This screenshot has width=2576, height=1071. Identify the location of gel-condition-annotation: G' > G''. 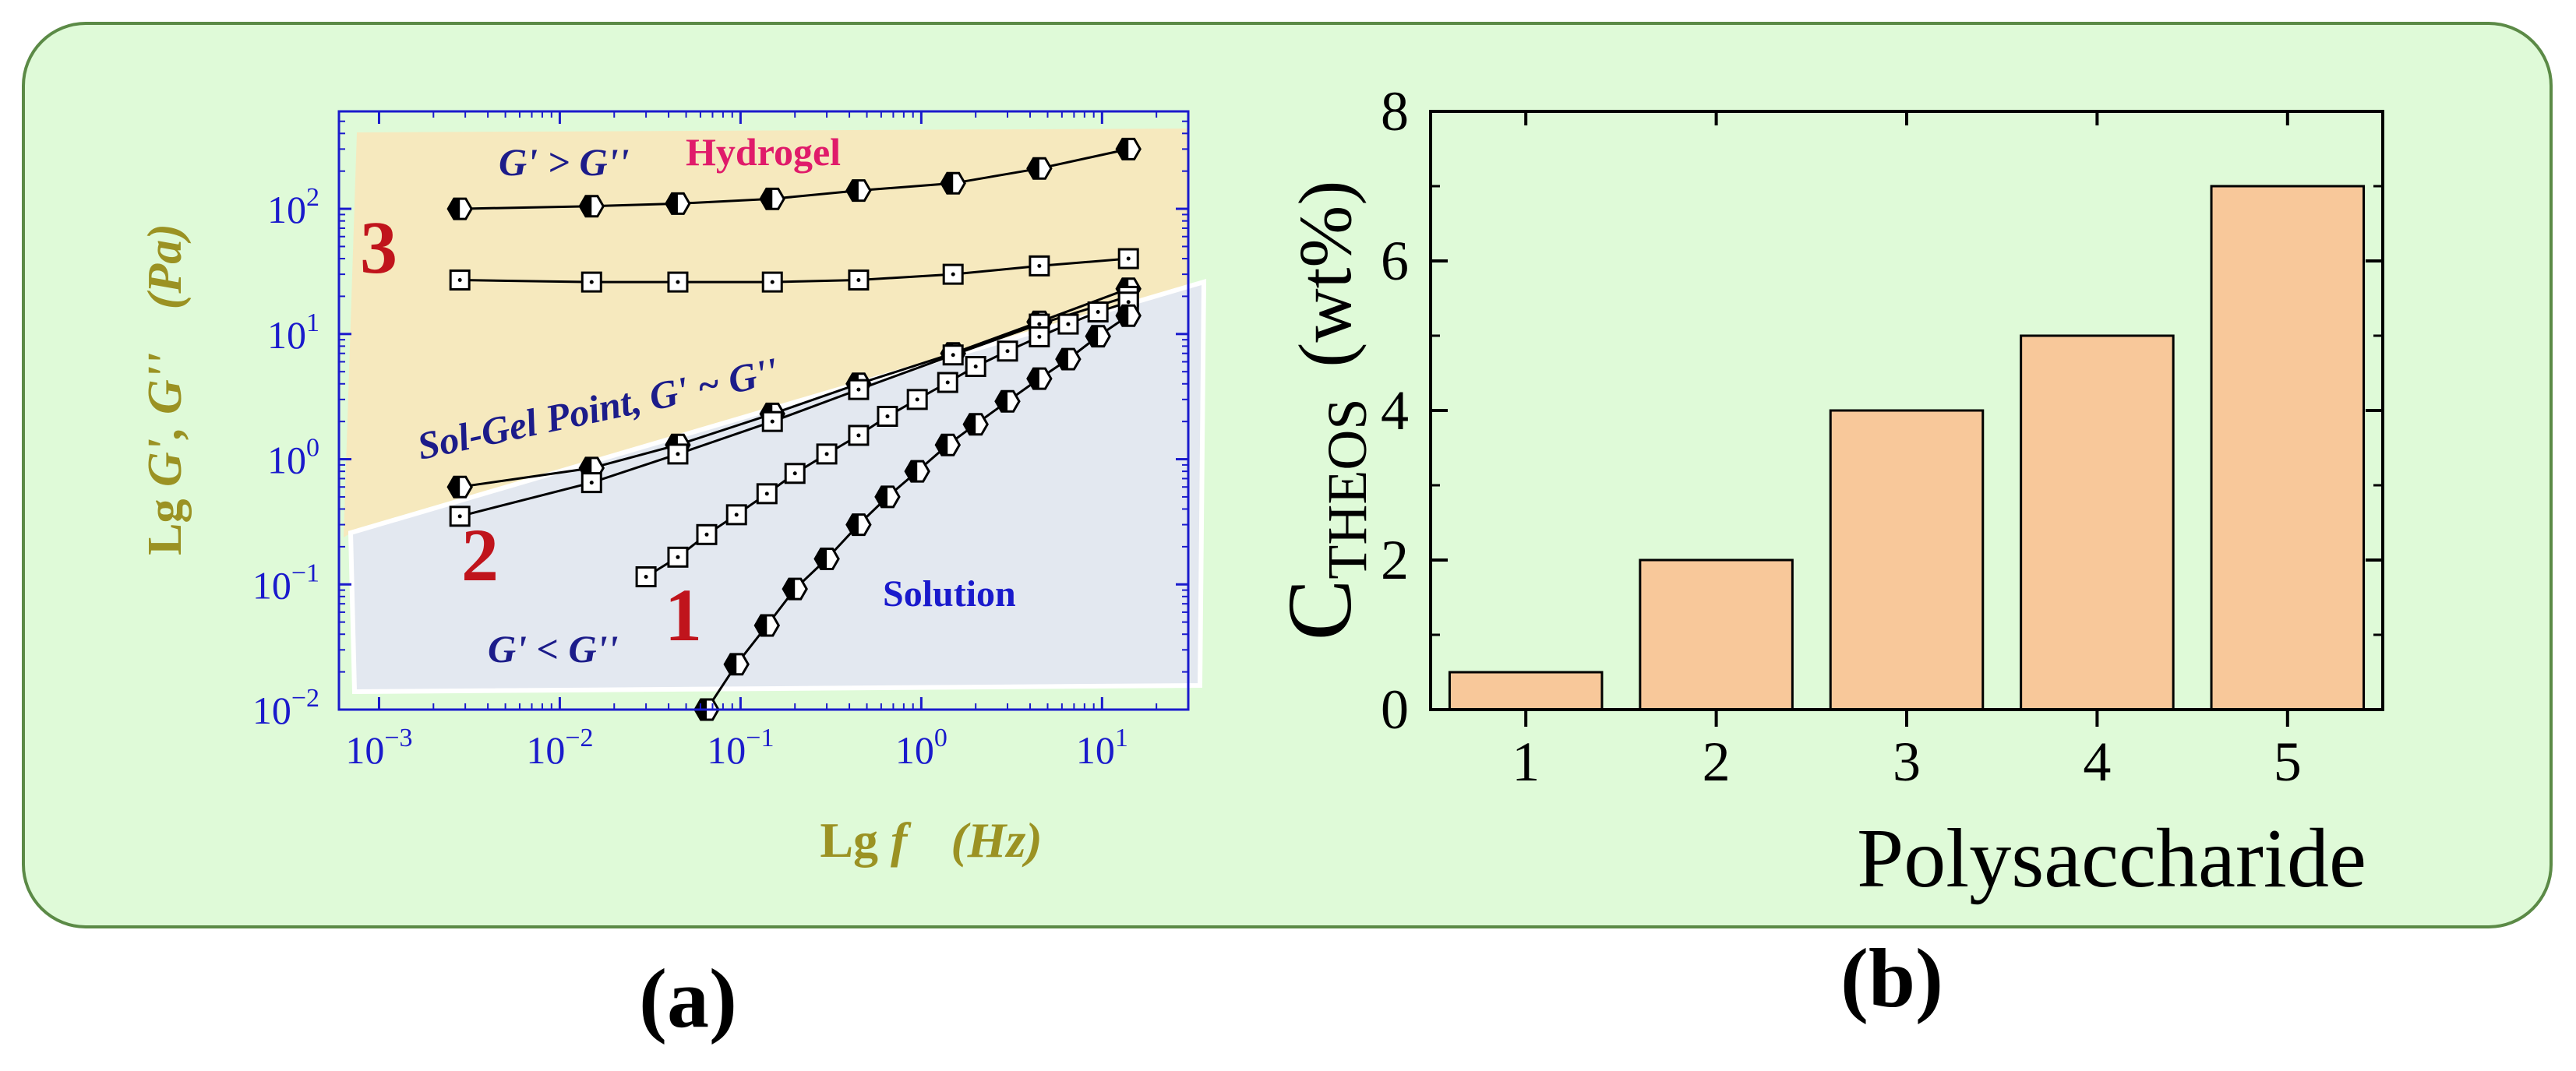
(564, 162).